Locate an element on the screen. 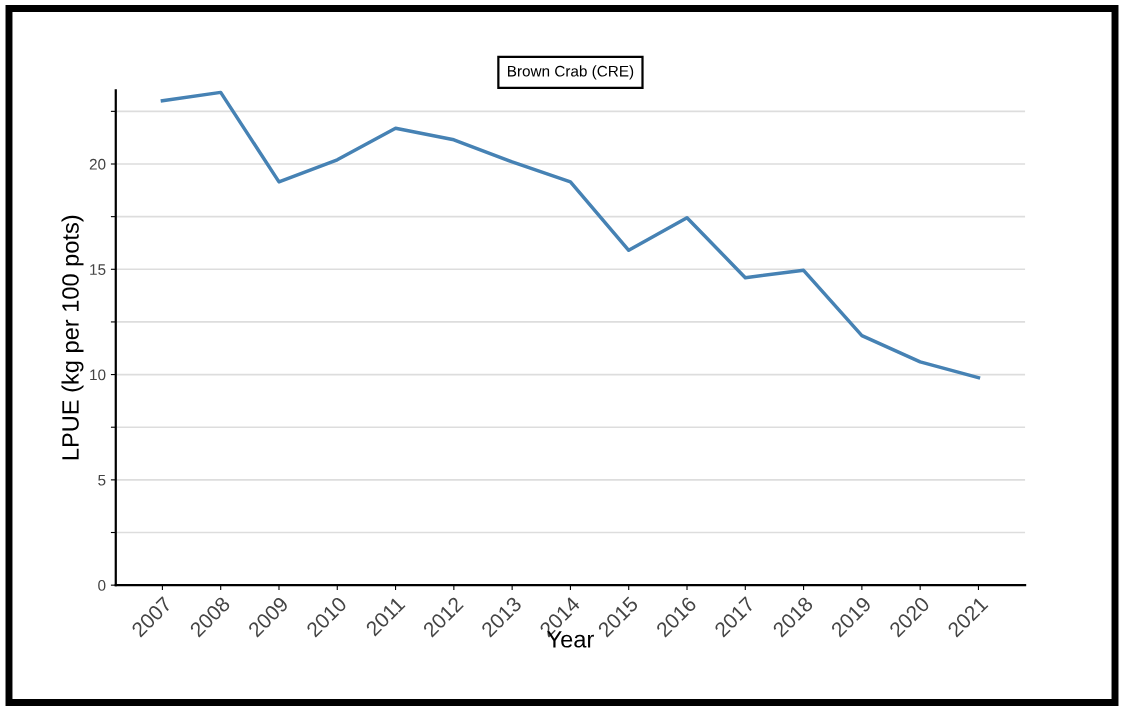 The height and width of the screenshot is (711, 1124). chart-title: Brown Crab (CRE) is located at coordinates (571, 72).